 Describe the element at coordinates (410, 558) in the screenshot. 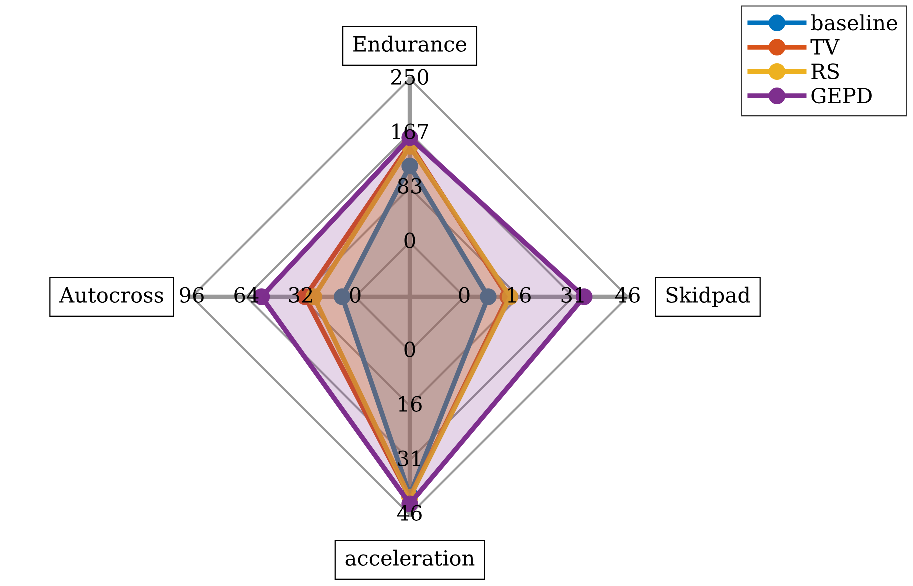

I see `spoke-label: acceleration` at that location.